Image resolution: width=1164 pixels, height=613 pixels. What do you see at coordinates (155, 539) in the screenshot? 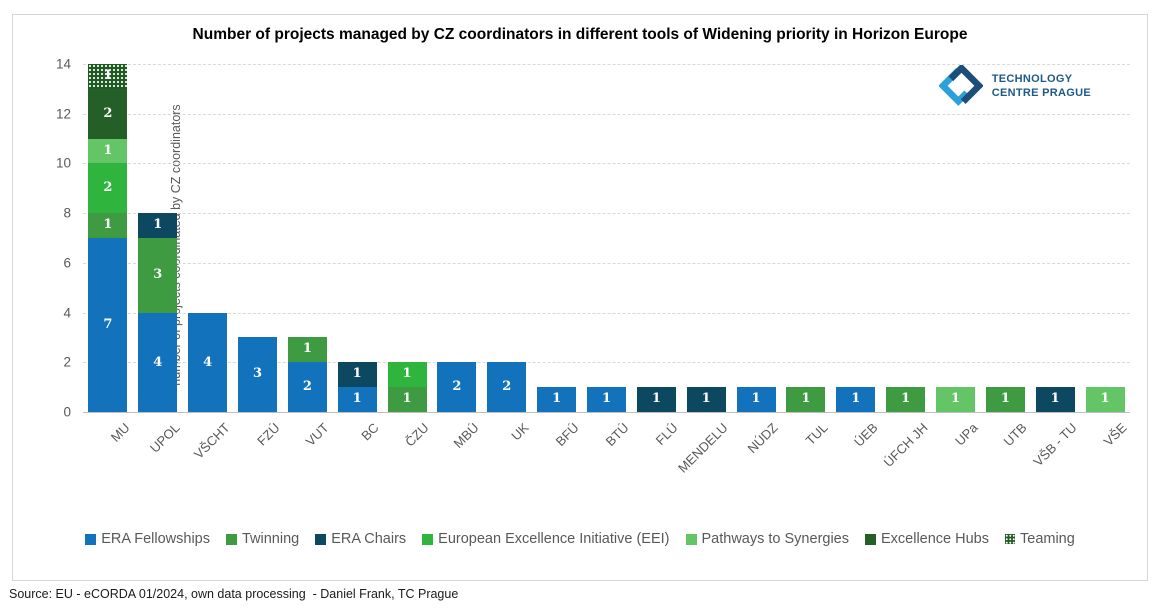
I see `legend-label: ERA Fellowships` at bounding box center [155, 539].